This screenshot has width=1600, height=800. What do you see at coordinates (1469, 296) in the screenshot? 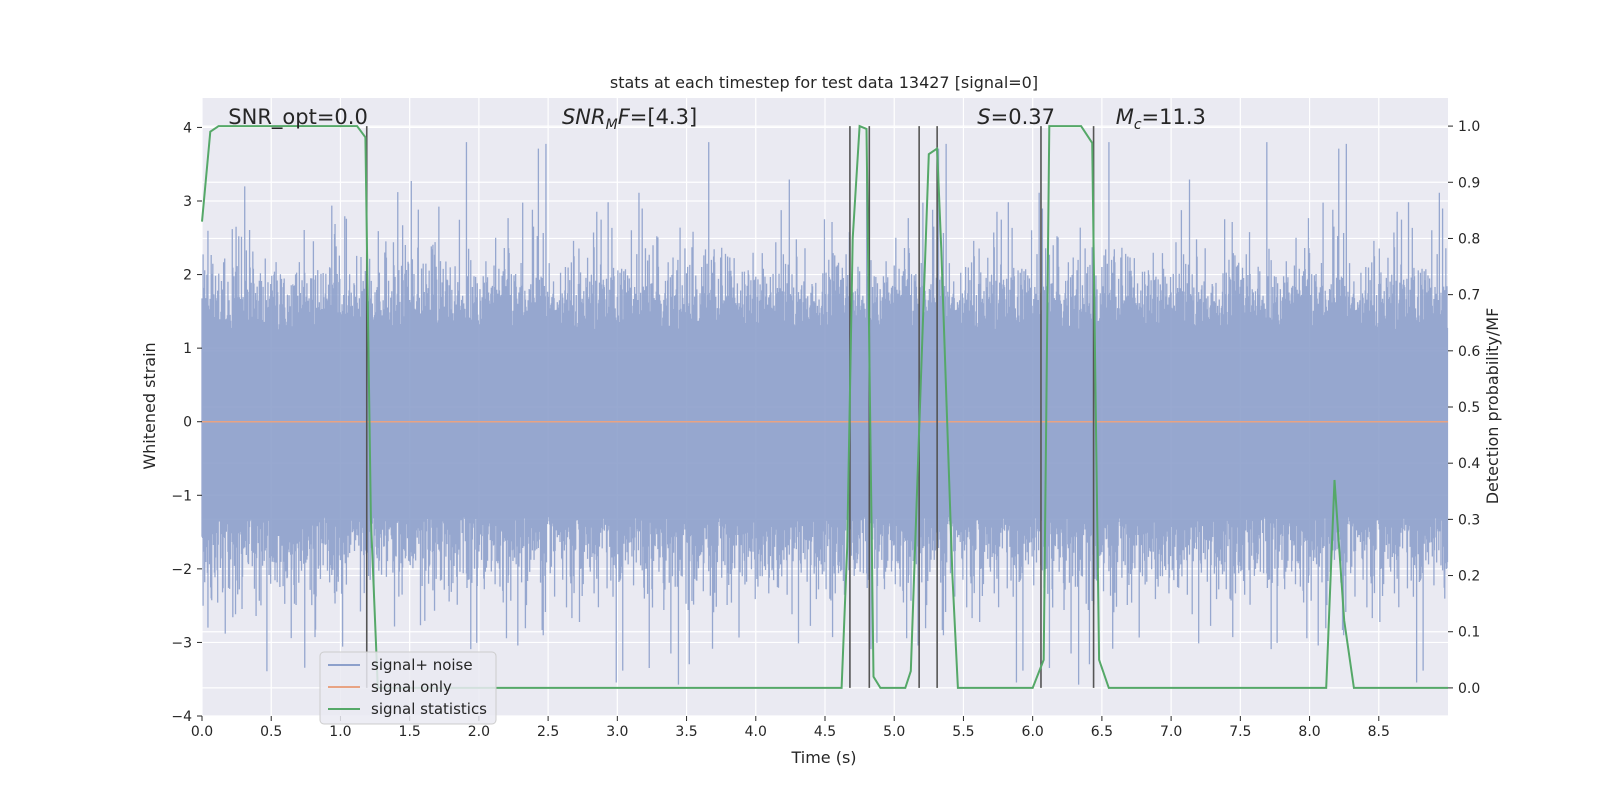
I see `y-right-tick-label: 0.7` at bounding box center [1469, 296].